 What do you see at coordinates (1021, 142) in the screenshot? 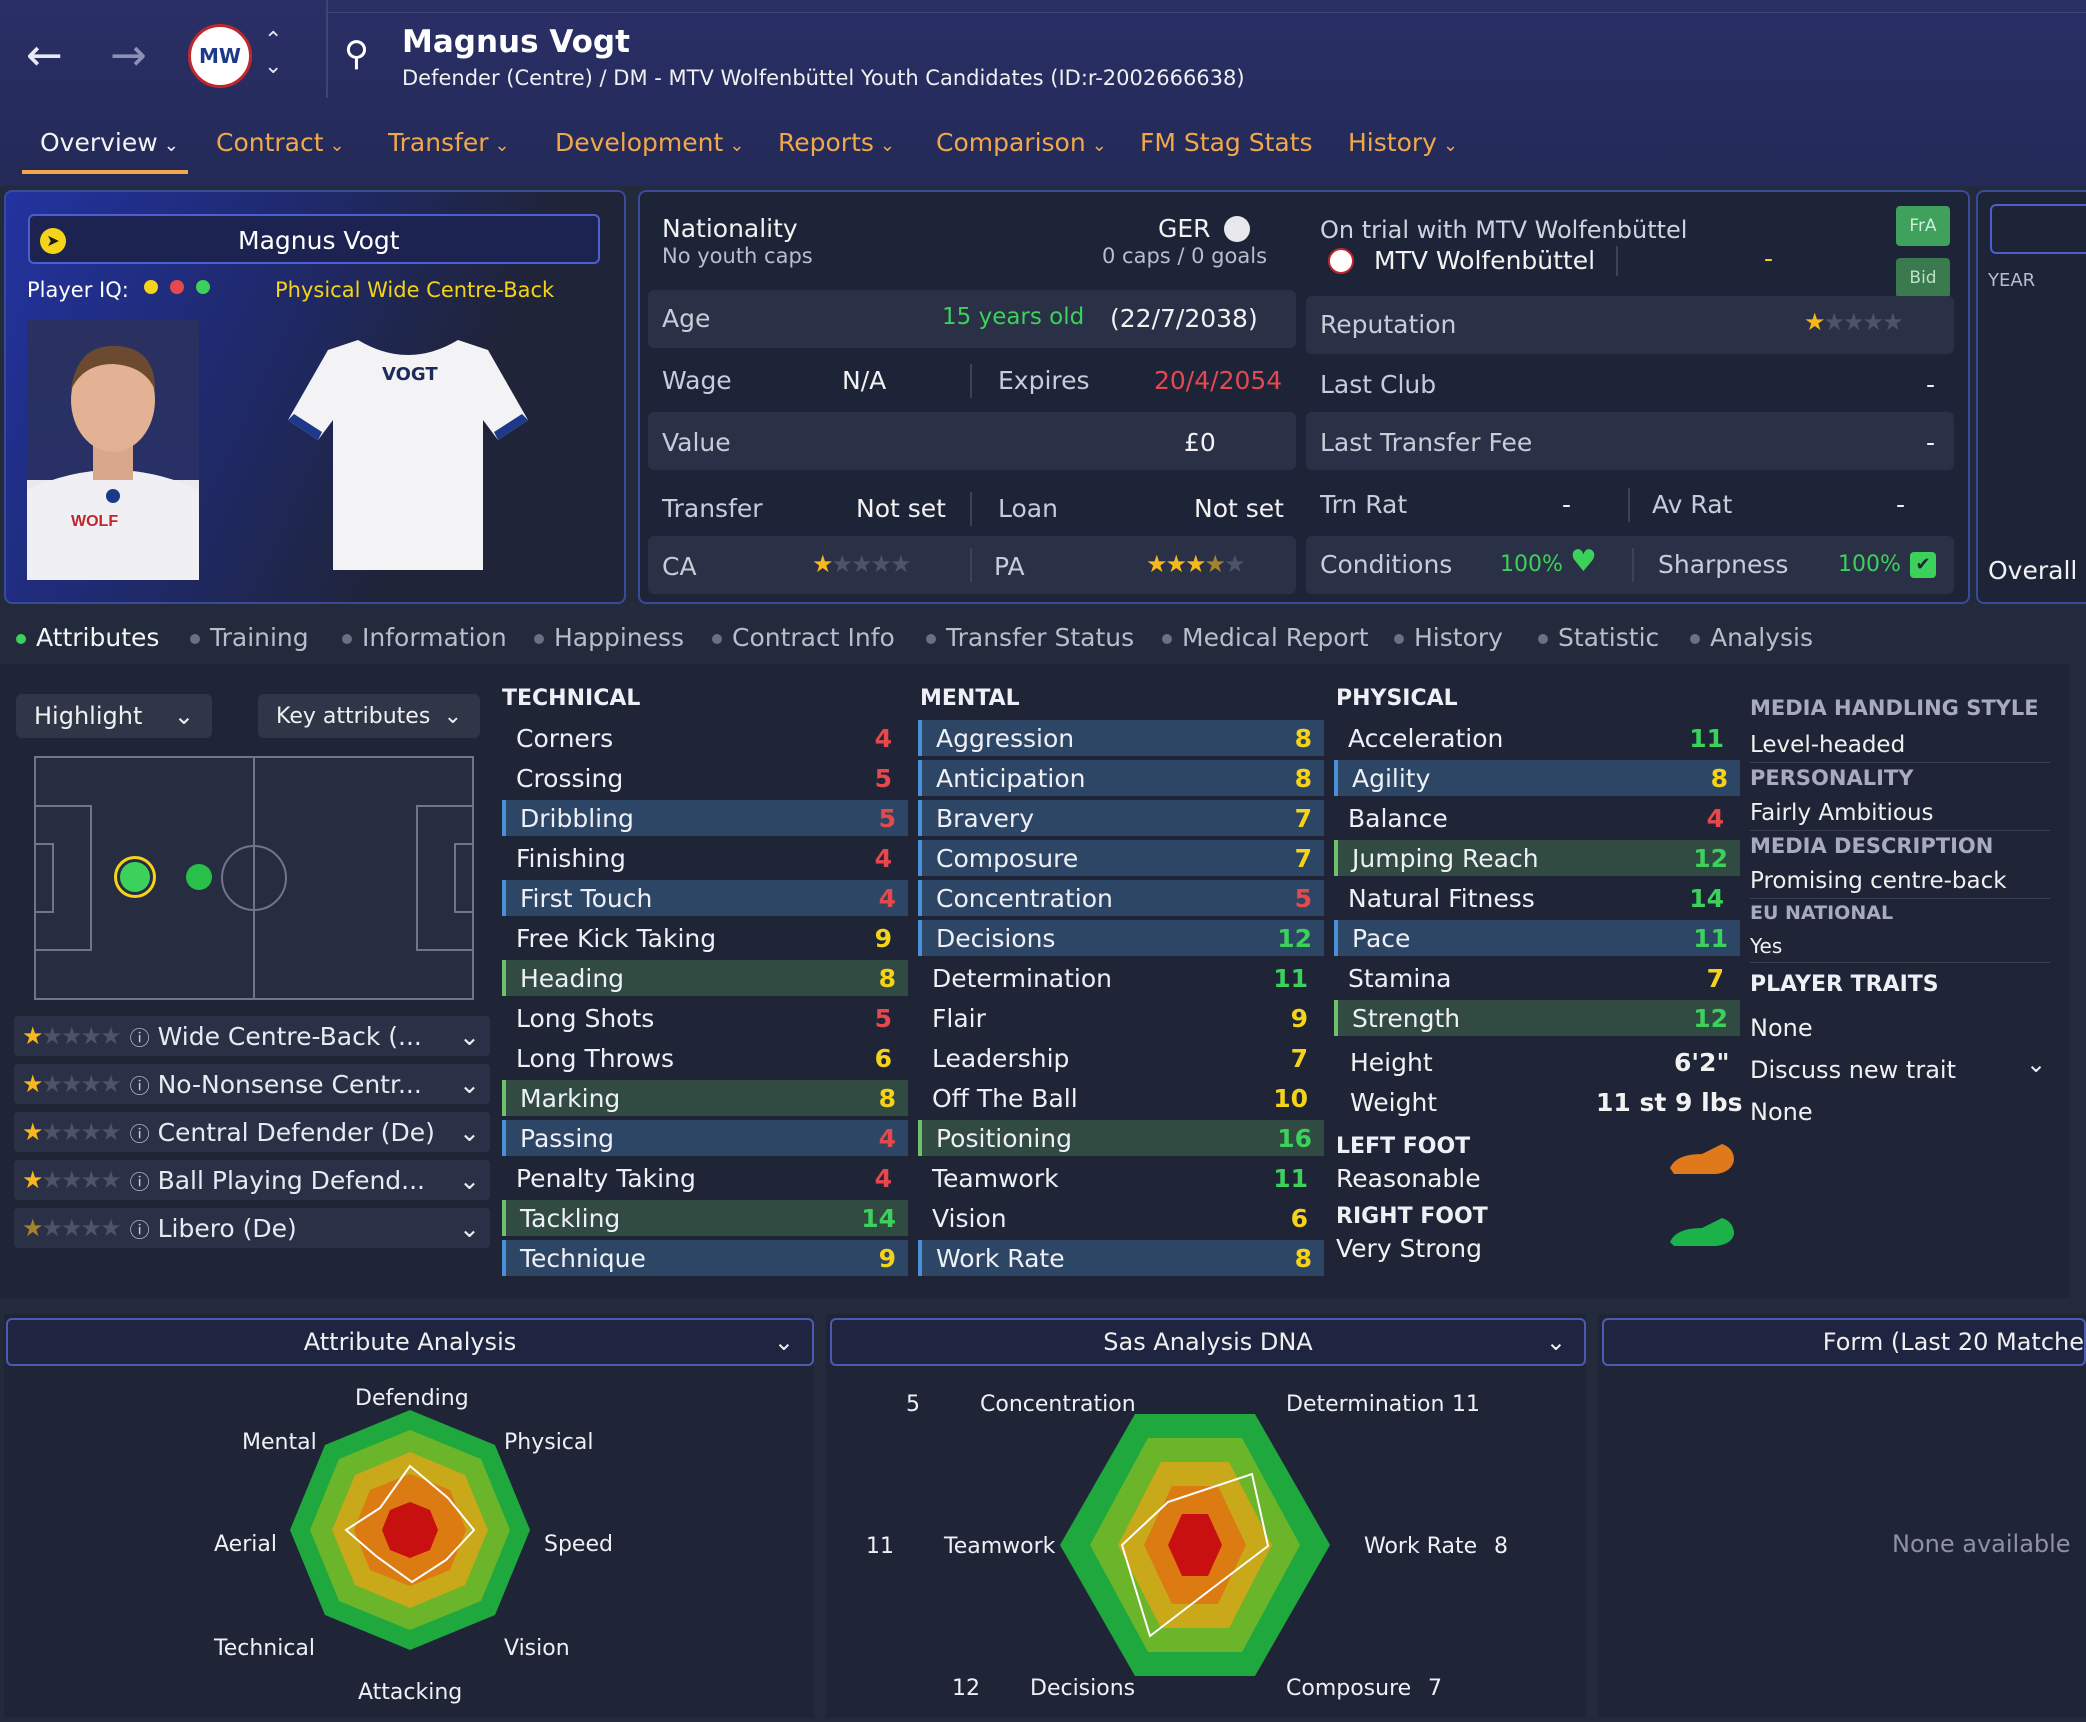
I see `tab-comparison: Comparison ⌄` at bounding box center [1021, 142].